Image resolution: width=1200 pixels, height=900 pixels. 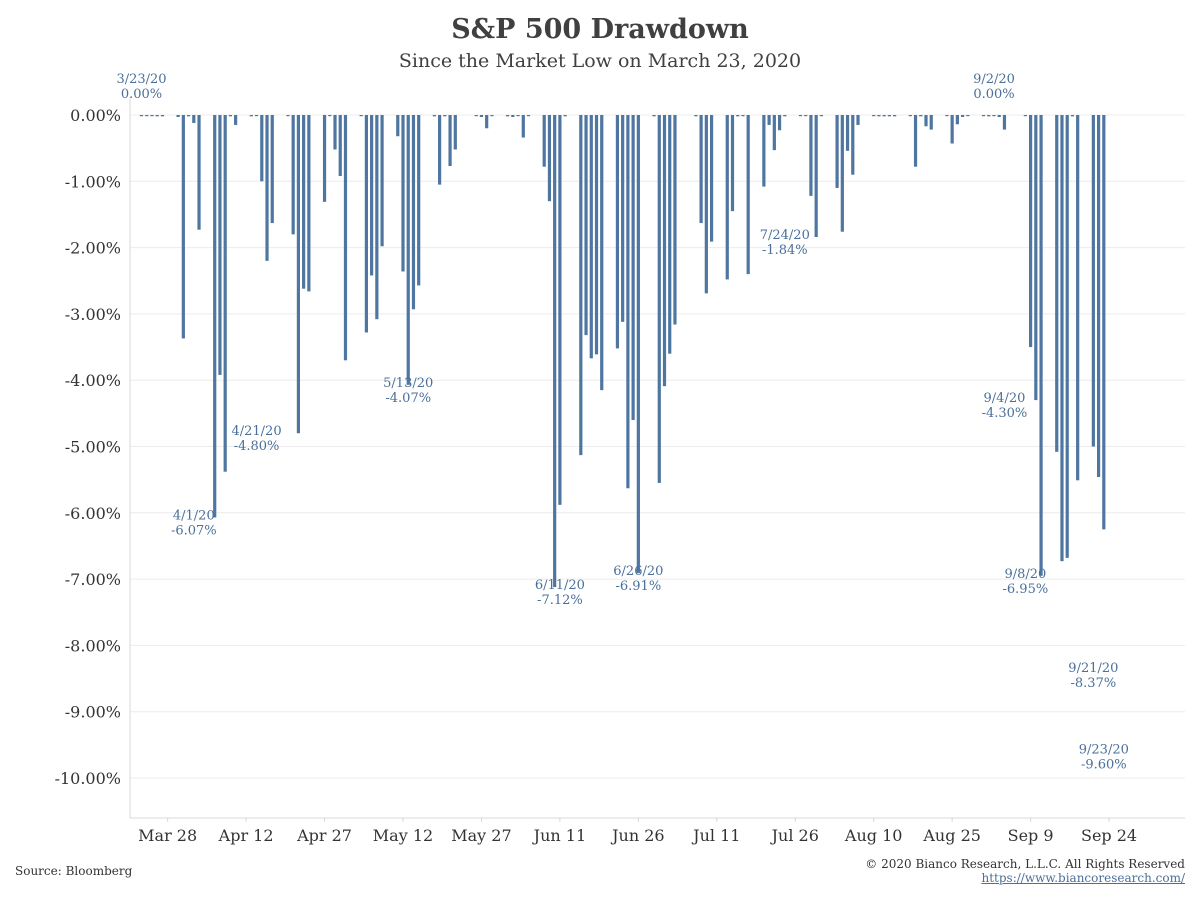 I want to click on x-tick-label: Jun 26, so click(x=637, y=835).